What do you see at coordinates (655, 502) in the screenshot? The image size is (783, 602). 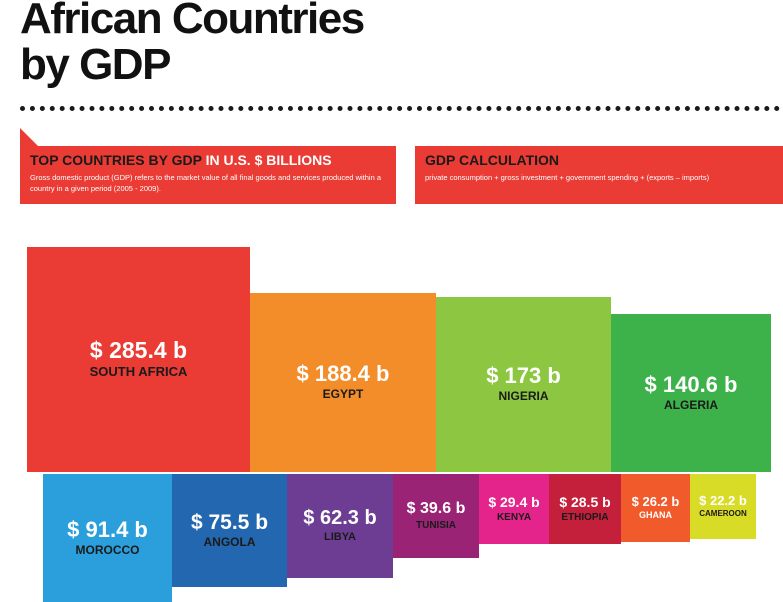 I see `data-label: $ 26.2 b` at bounding box center [655, 502].